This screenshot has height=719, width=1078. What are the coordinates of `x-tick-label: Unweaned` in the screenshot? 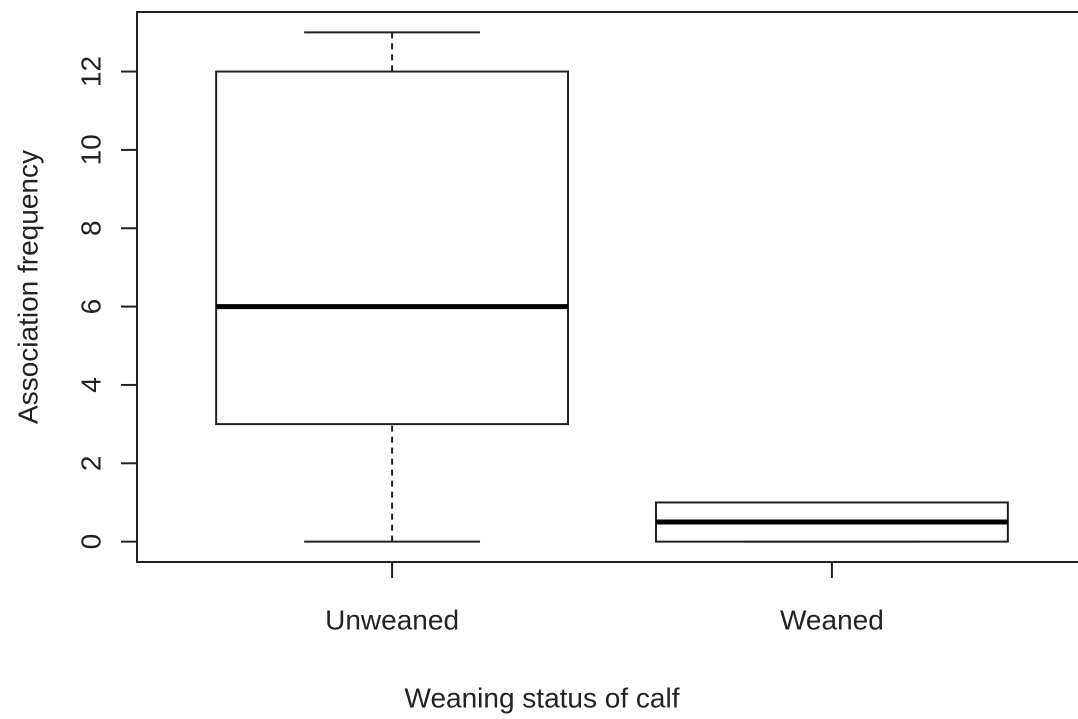 It's located at (392, 619).